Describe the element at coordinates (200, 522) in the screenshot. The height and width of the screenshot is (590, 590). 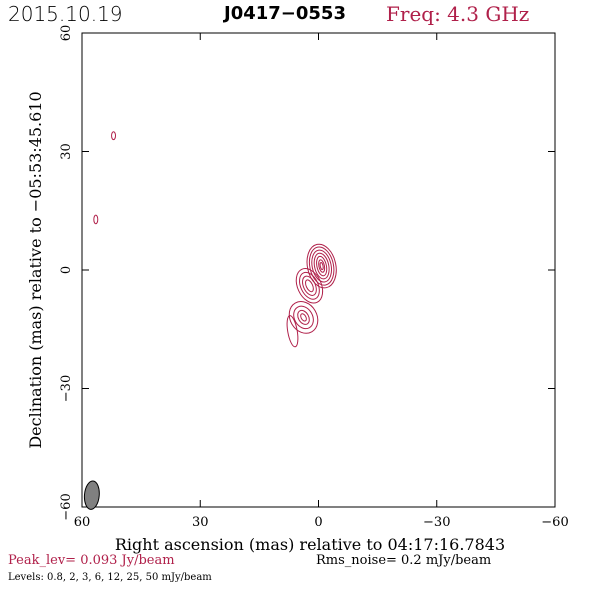
I see `x-tick-label: 30` at that location.